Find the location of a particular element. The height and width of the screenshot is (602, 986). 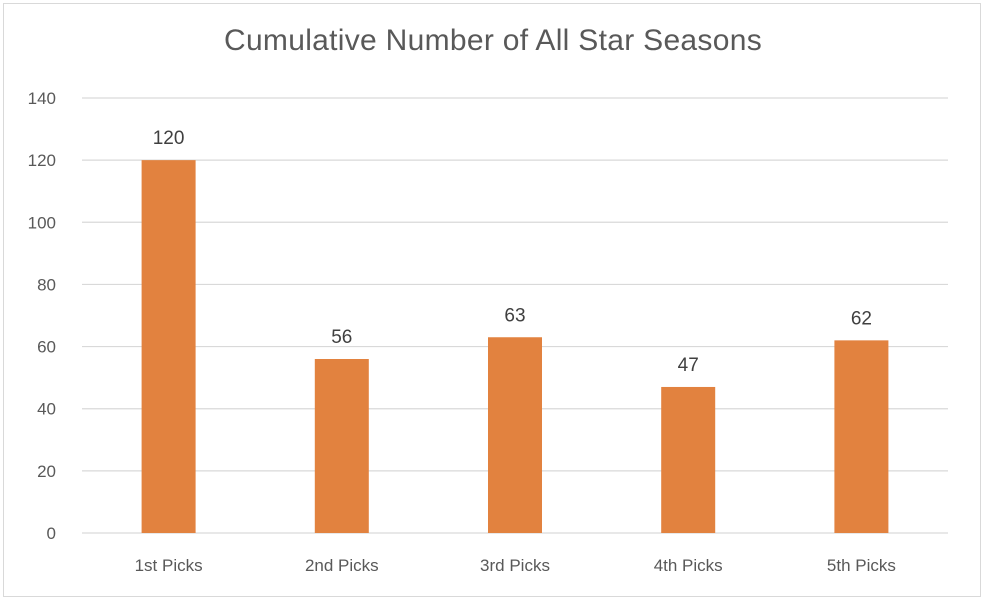

y-tick-label: 80 is located at coordinates (46, 284).